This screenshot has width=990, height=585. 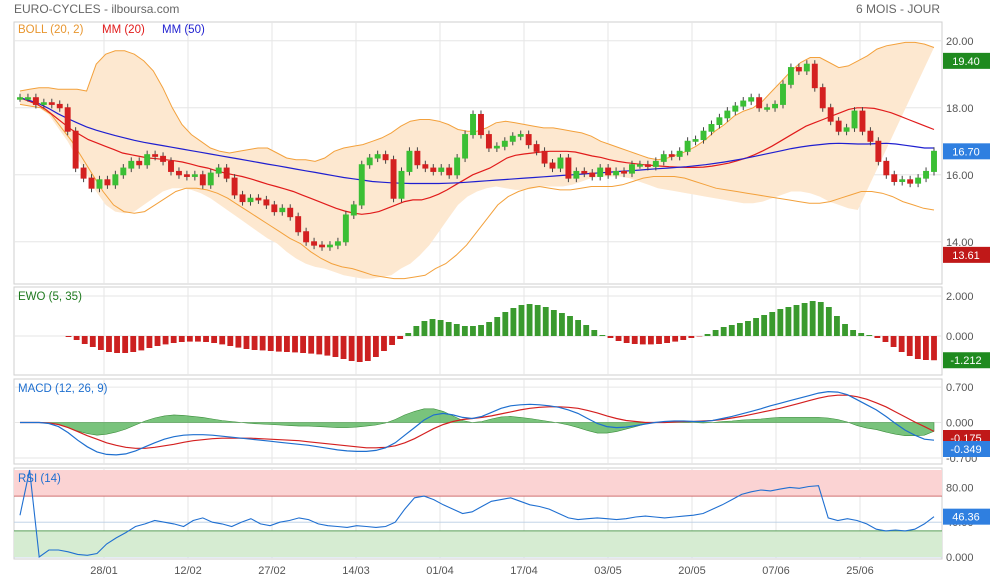 What do you see at coordinates (960, 42) in the screenshot?
I see `y-tick-label: 20.00` at bounding box center [960, 42].